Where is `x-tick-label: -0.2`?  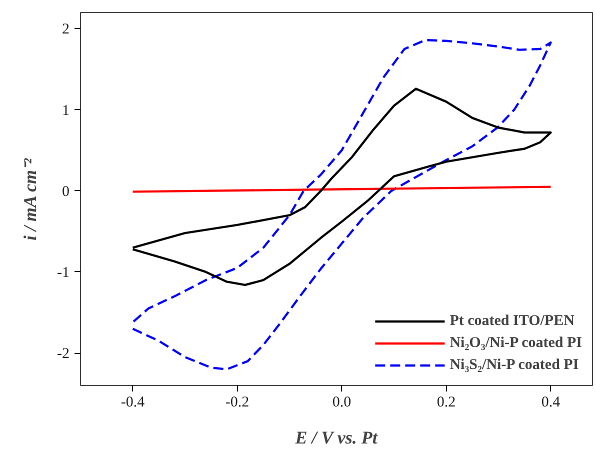 x-tick-label: -0.2 is located at coordinates (237, 402).